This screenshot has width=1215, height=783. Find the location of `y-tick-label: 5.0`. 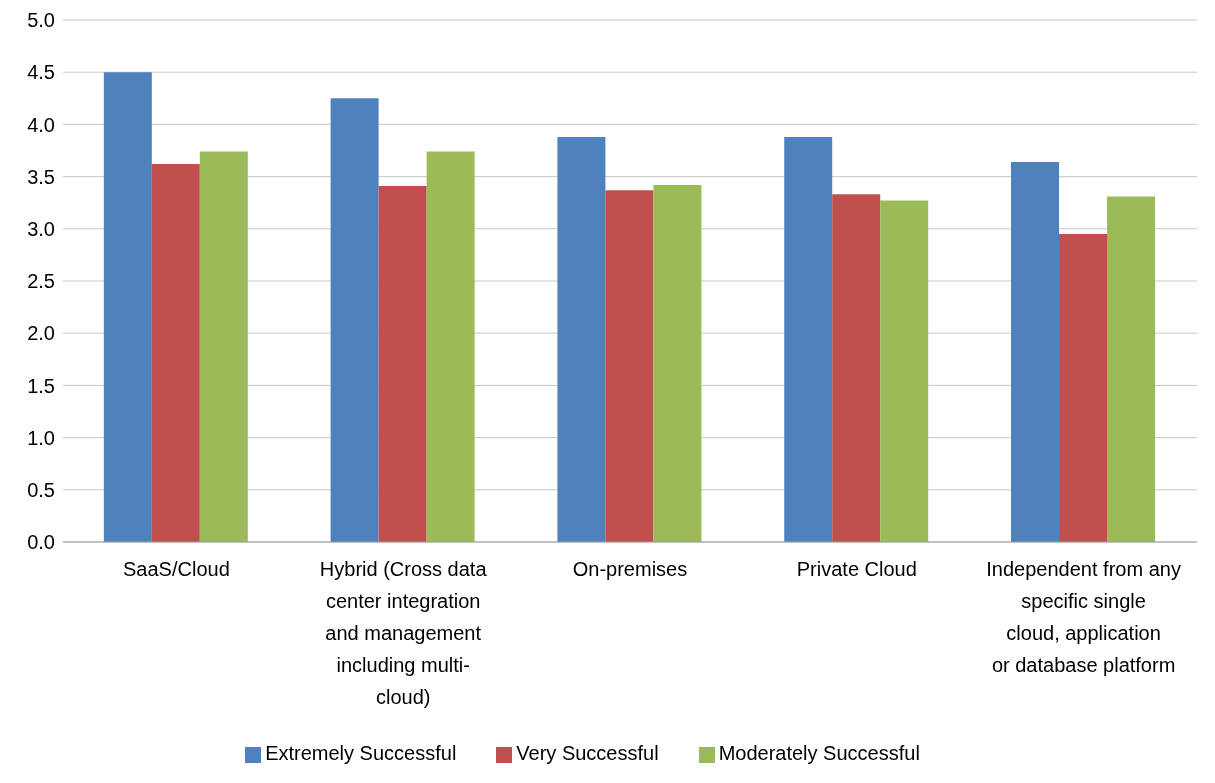

y-tick-label: 5.0 is located at coordinates (41, 20).